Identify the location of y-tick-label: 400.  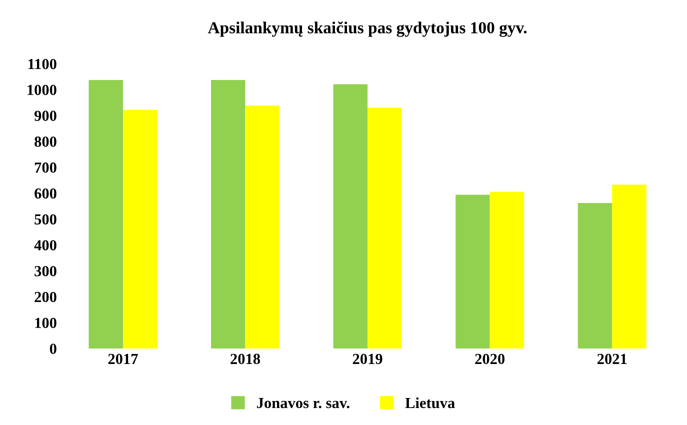
(45, 245).